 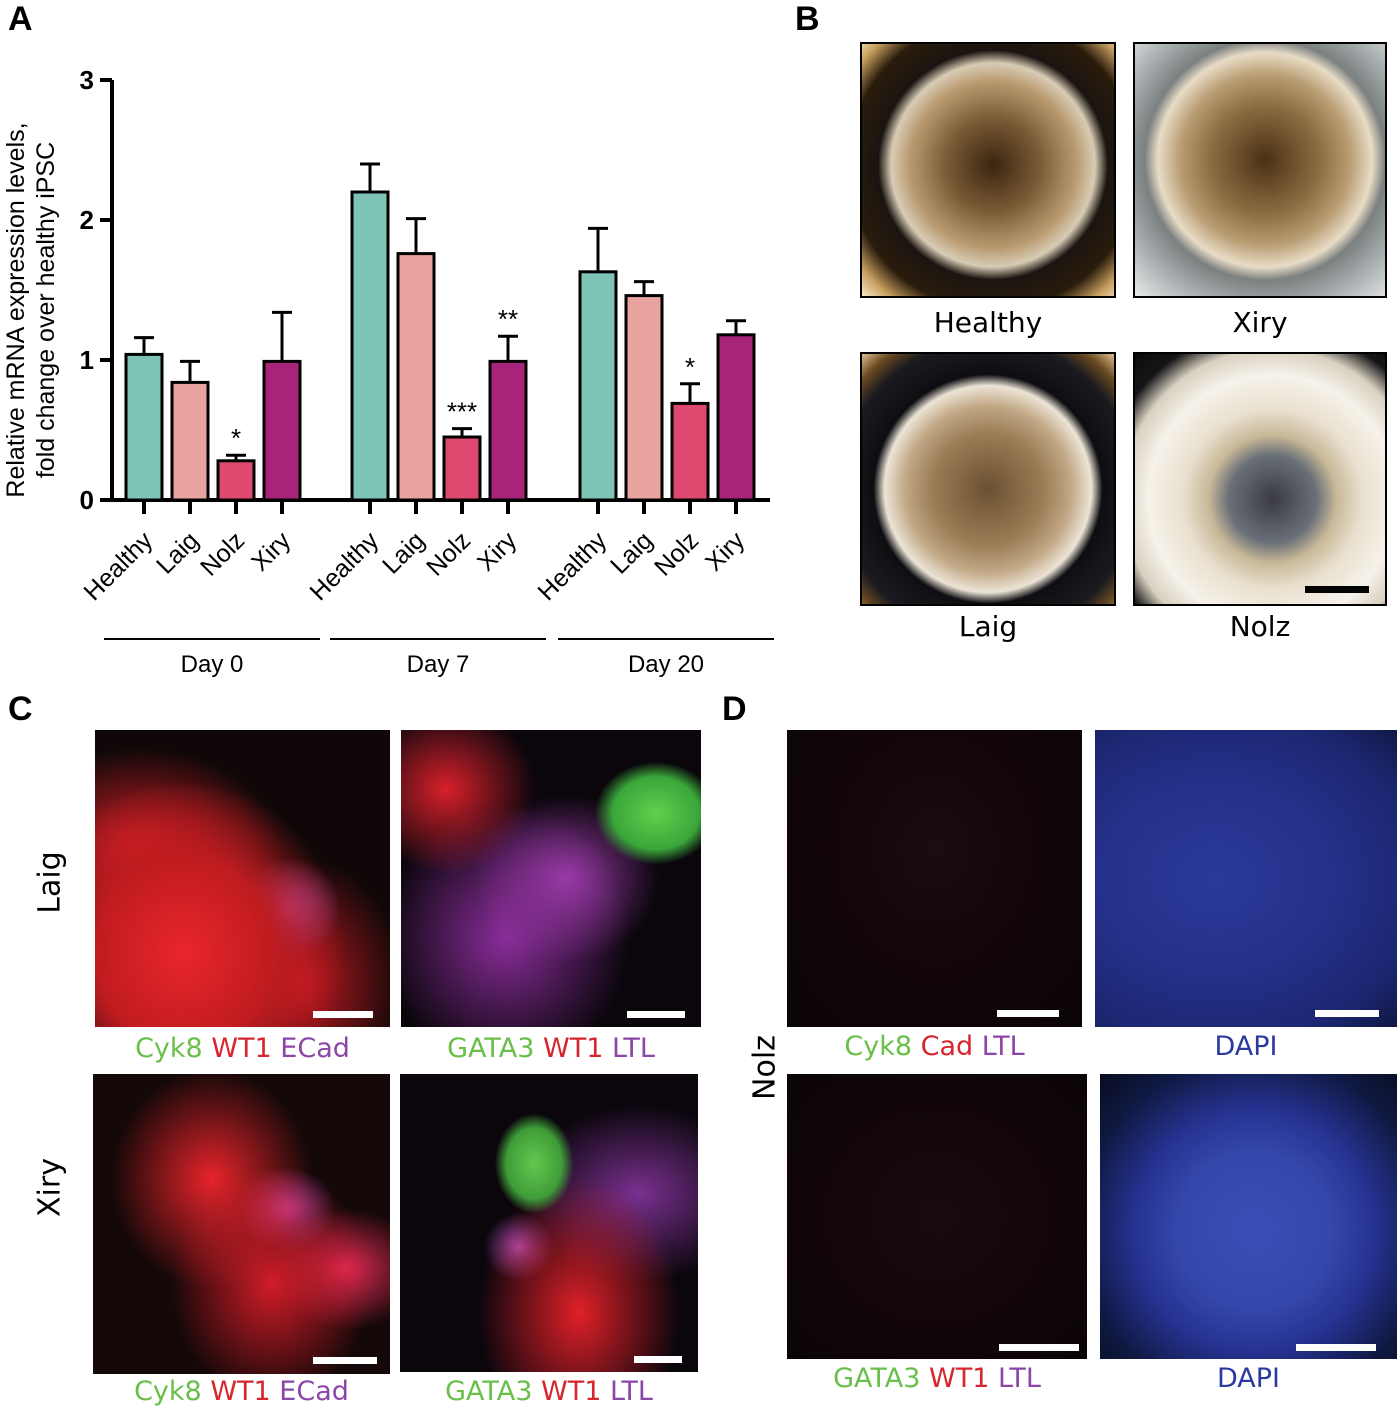 I want to click on group-label: Day 7, so click(x=438, y=664).